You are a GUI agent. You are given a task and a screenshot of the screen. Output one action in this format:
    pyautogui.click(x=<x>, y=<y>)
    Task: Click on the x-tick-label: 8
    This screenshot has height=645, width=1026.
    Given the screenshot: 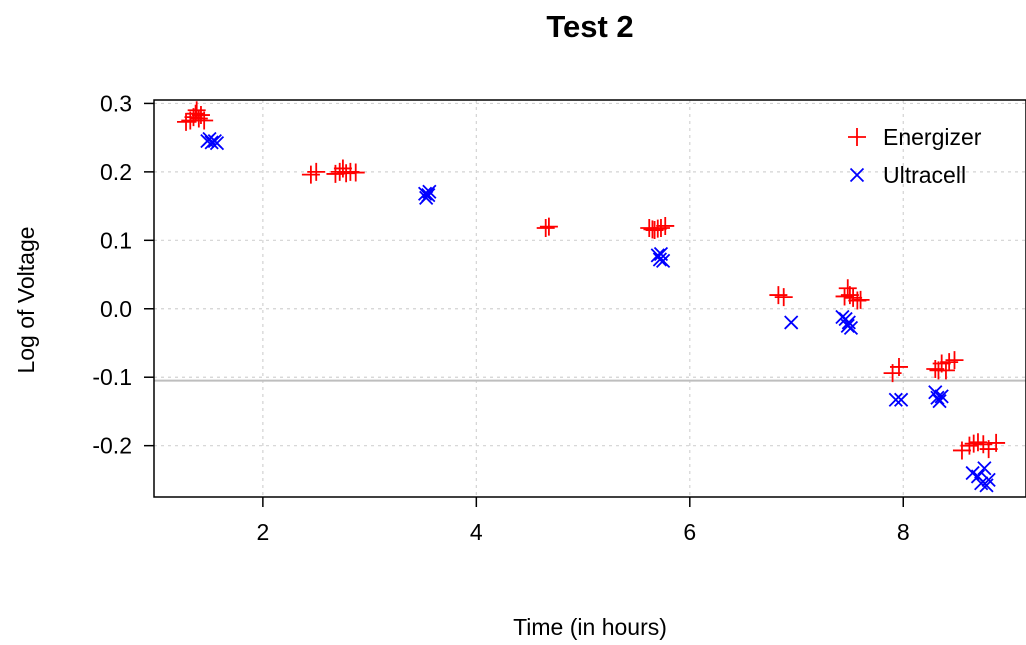 What is the action you would take?
    pyautogui.click(x=903, y=532)
    